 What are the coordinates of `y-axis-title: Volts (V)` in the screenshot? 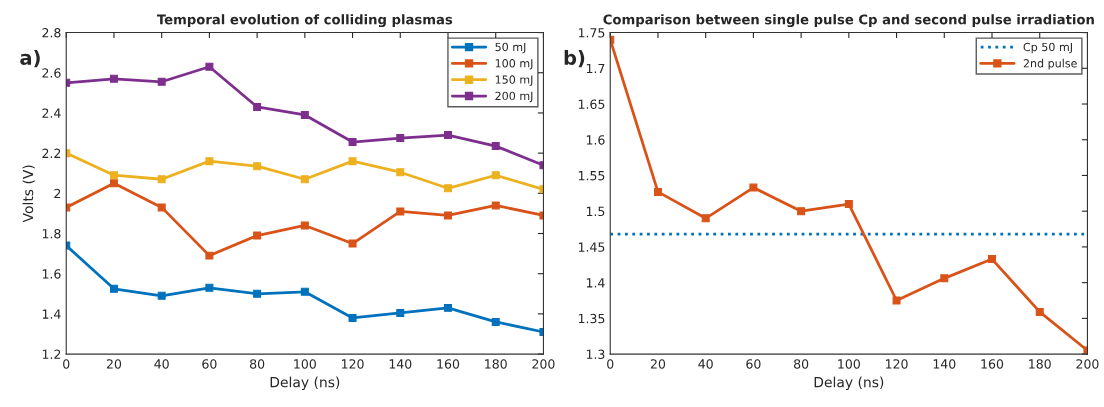 It's located at (28, 194).